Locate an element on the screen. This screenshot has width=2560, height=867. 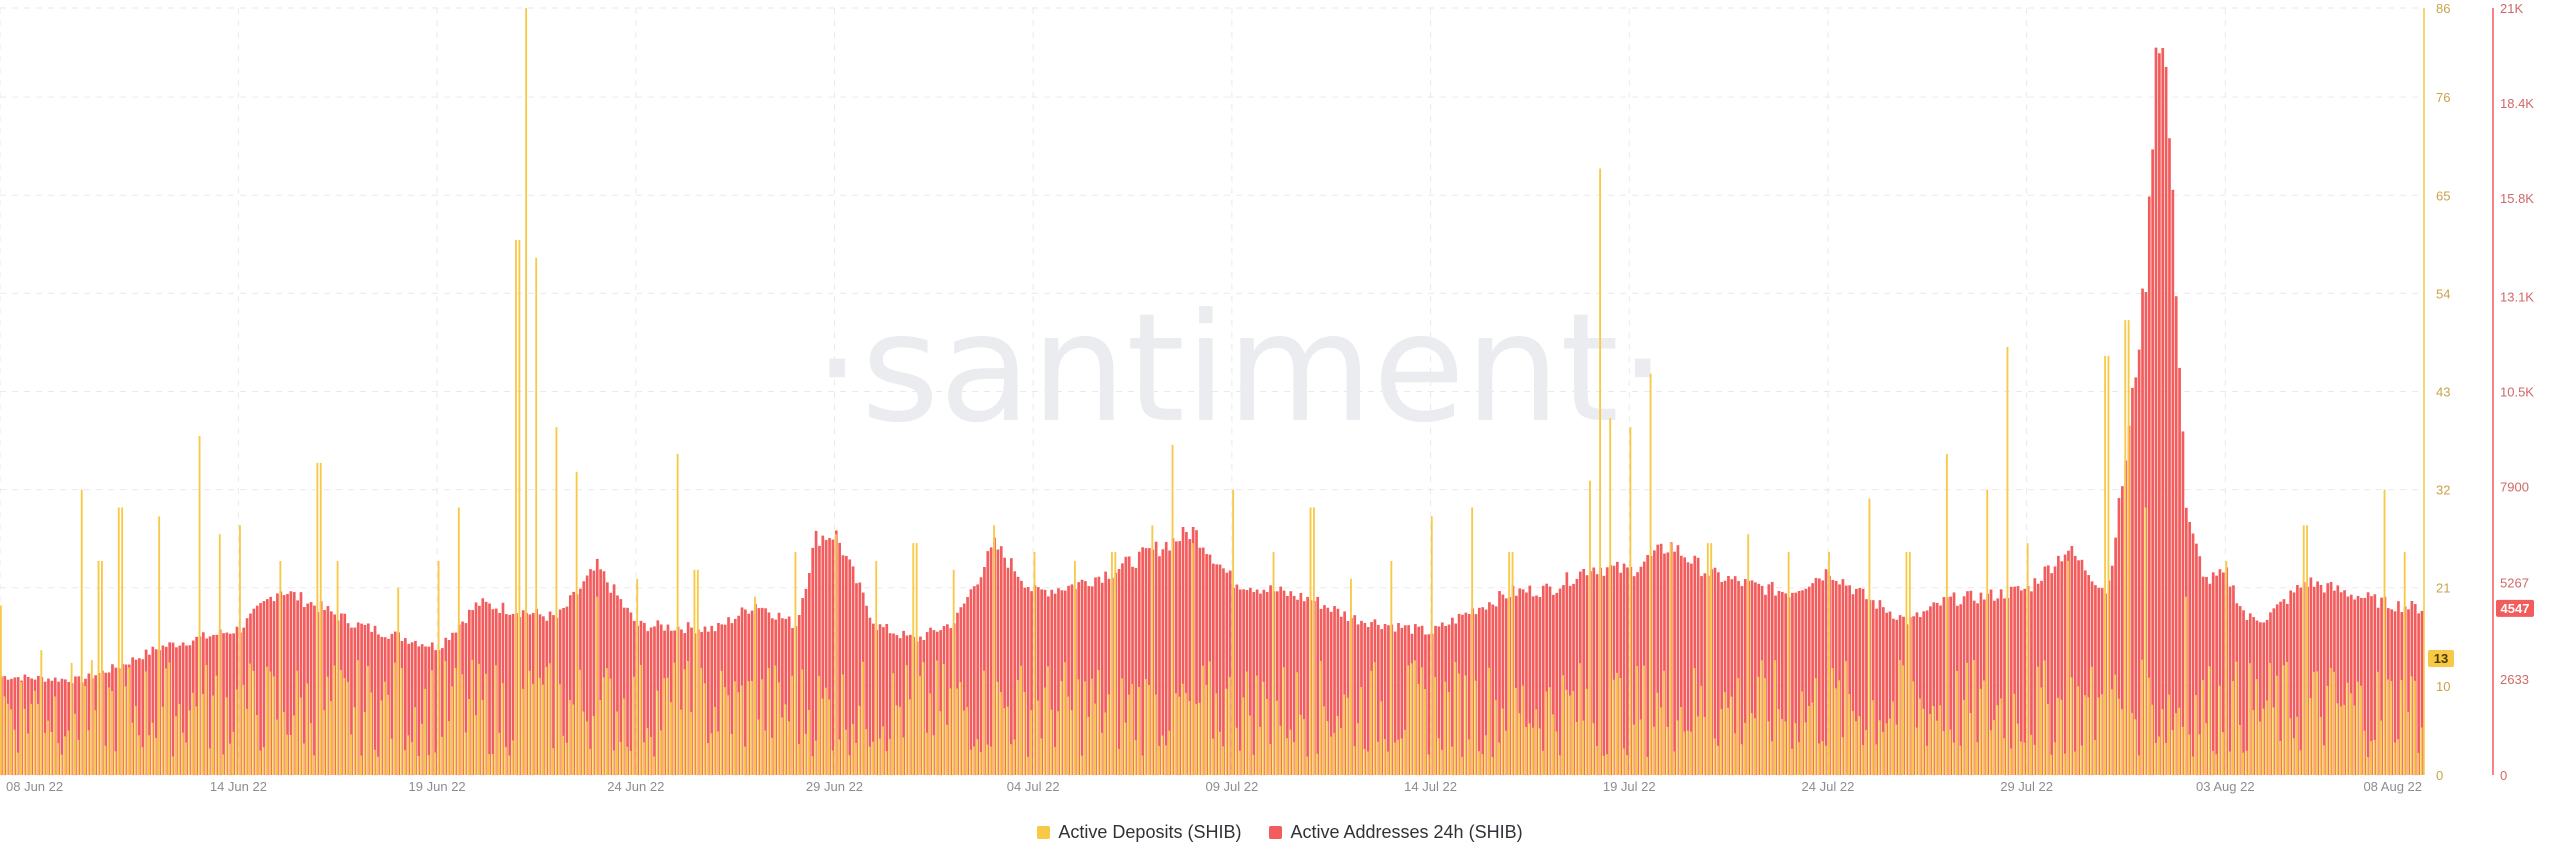
y-left-tick-label: 54 is located at coordinates (2443, 293).